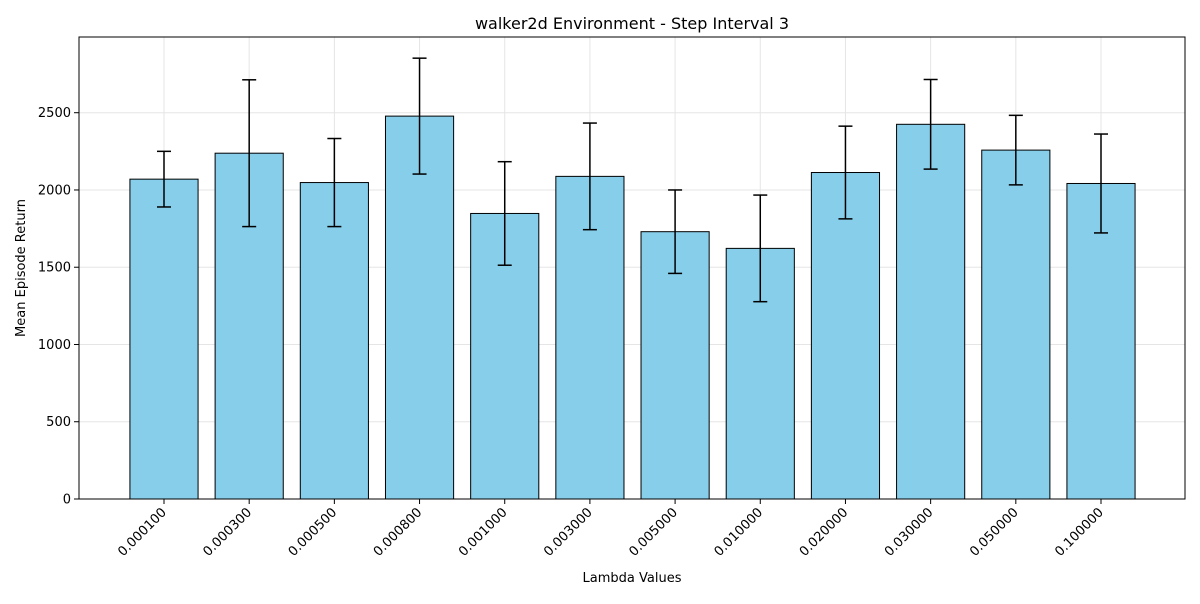 Image resolution: width=1200 pixels, height=604 pixels. I want to click on y-axis: 0 500 1000 1500 2000 2500, so click(58, 307).